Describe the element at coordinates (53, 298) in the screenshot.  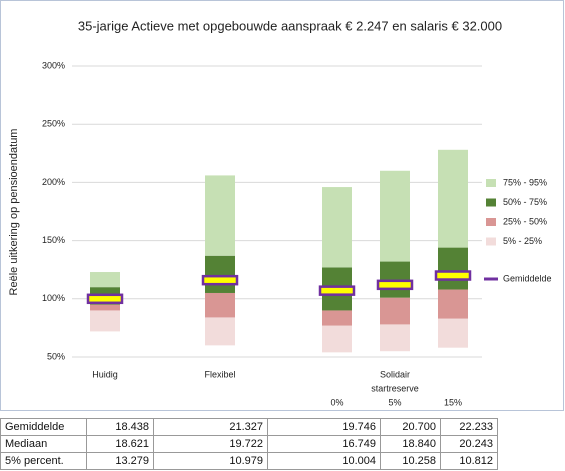
I see `y-tick-label: 100%` at that location.